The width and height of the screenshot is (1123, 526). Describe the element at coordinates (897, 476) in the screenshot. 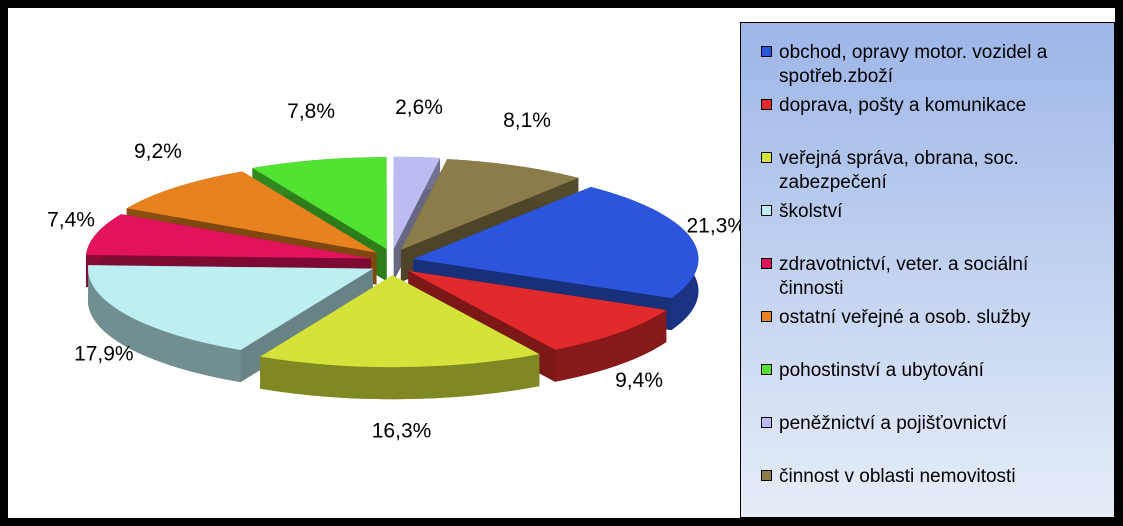

I see `legend-label: činnost v oblasti nemovitosti` at that location.